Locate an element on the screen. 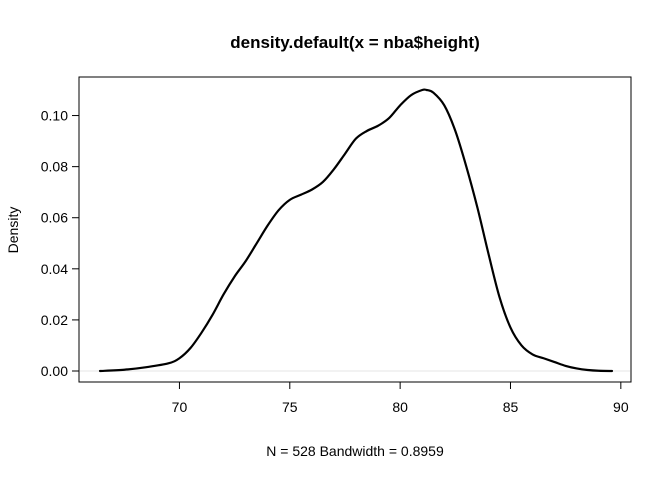 Image resolution: width=672 pixels, height=480 pixels. y-axis-label: Density is located at coordinates (13, 230).